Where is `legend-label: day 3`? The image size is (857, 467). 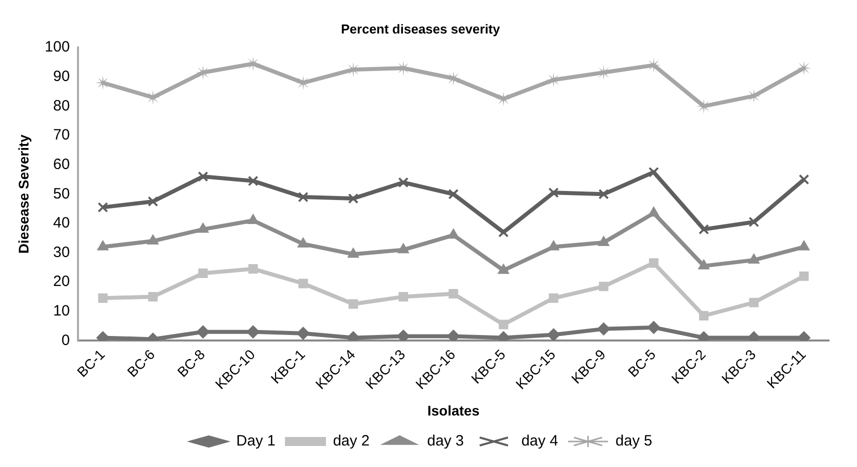
legend-label: day 3 is located at coordinates (445, 441).